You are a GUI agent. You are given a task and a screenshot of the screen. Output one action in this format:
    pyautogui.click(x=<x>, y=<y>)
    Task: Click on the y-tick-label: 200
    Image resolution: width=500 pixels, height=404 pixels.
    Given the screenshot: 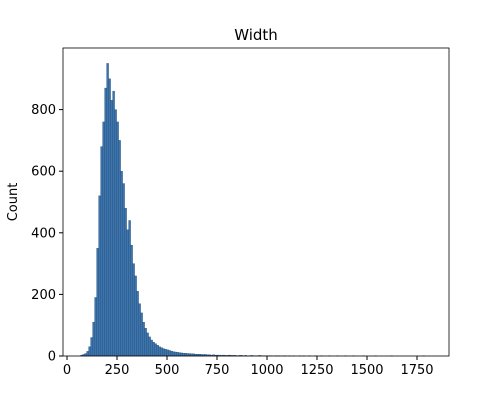 What is the action you would take?
    pyautogui.click(x=43, y=295)
    